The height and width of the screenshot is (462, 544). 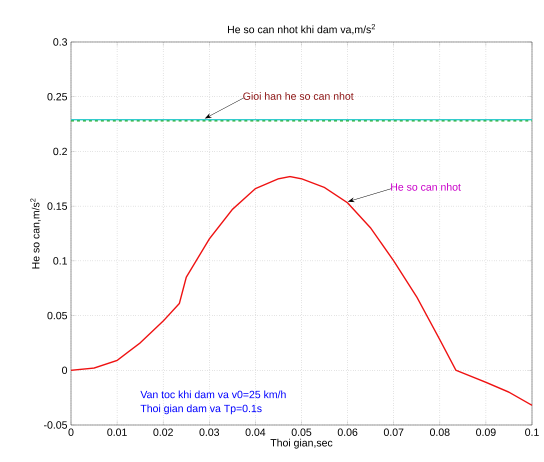 I want to click on y-tick-label: 0.1, so click(x=60, y=261).